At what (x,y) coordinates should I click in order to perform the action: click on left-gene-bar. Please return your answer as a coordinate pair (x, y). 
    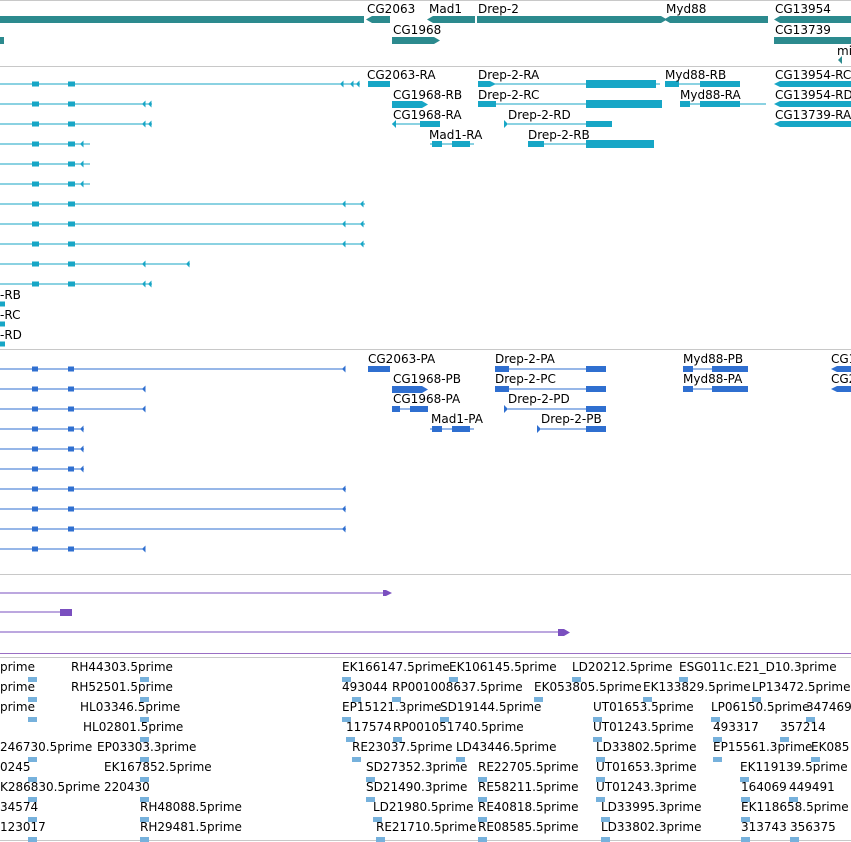
    Looking at the image, I should click on (182, 19).